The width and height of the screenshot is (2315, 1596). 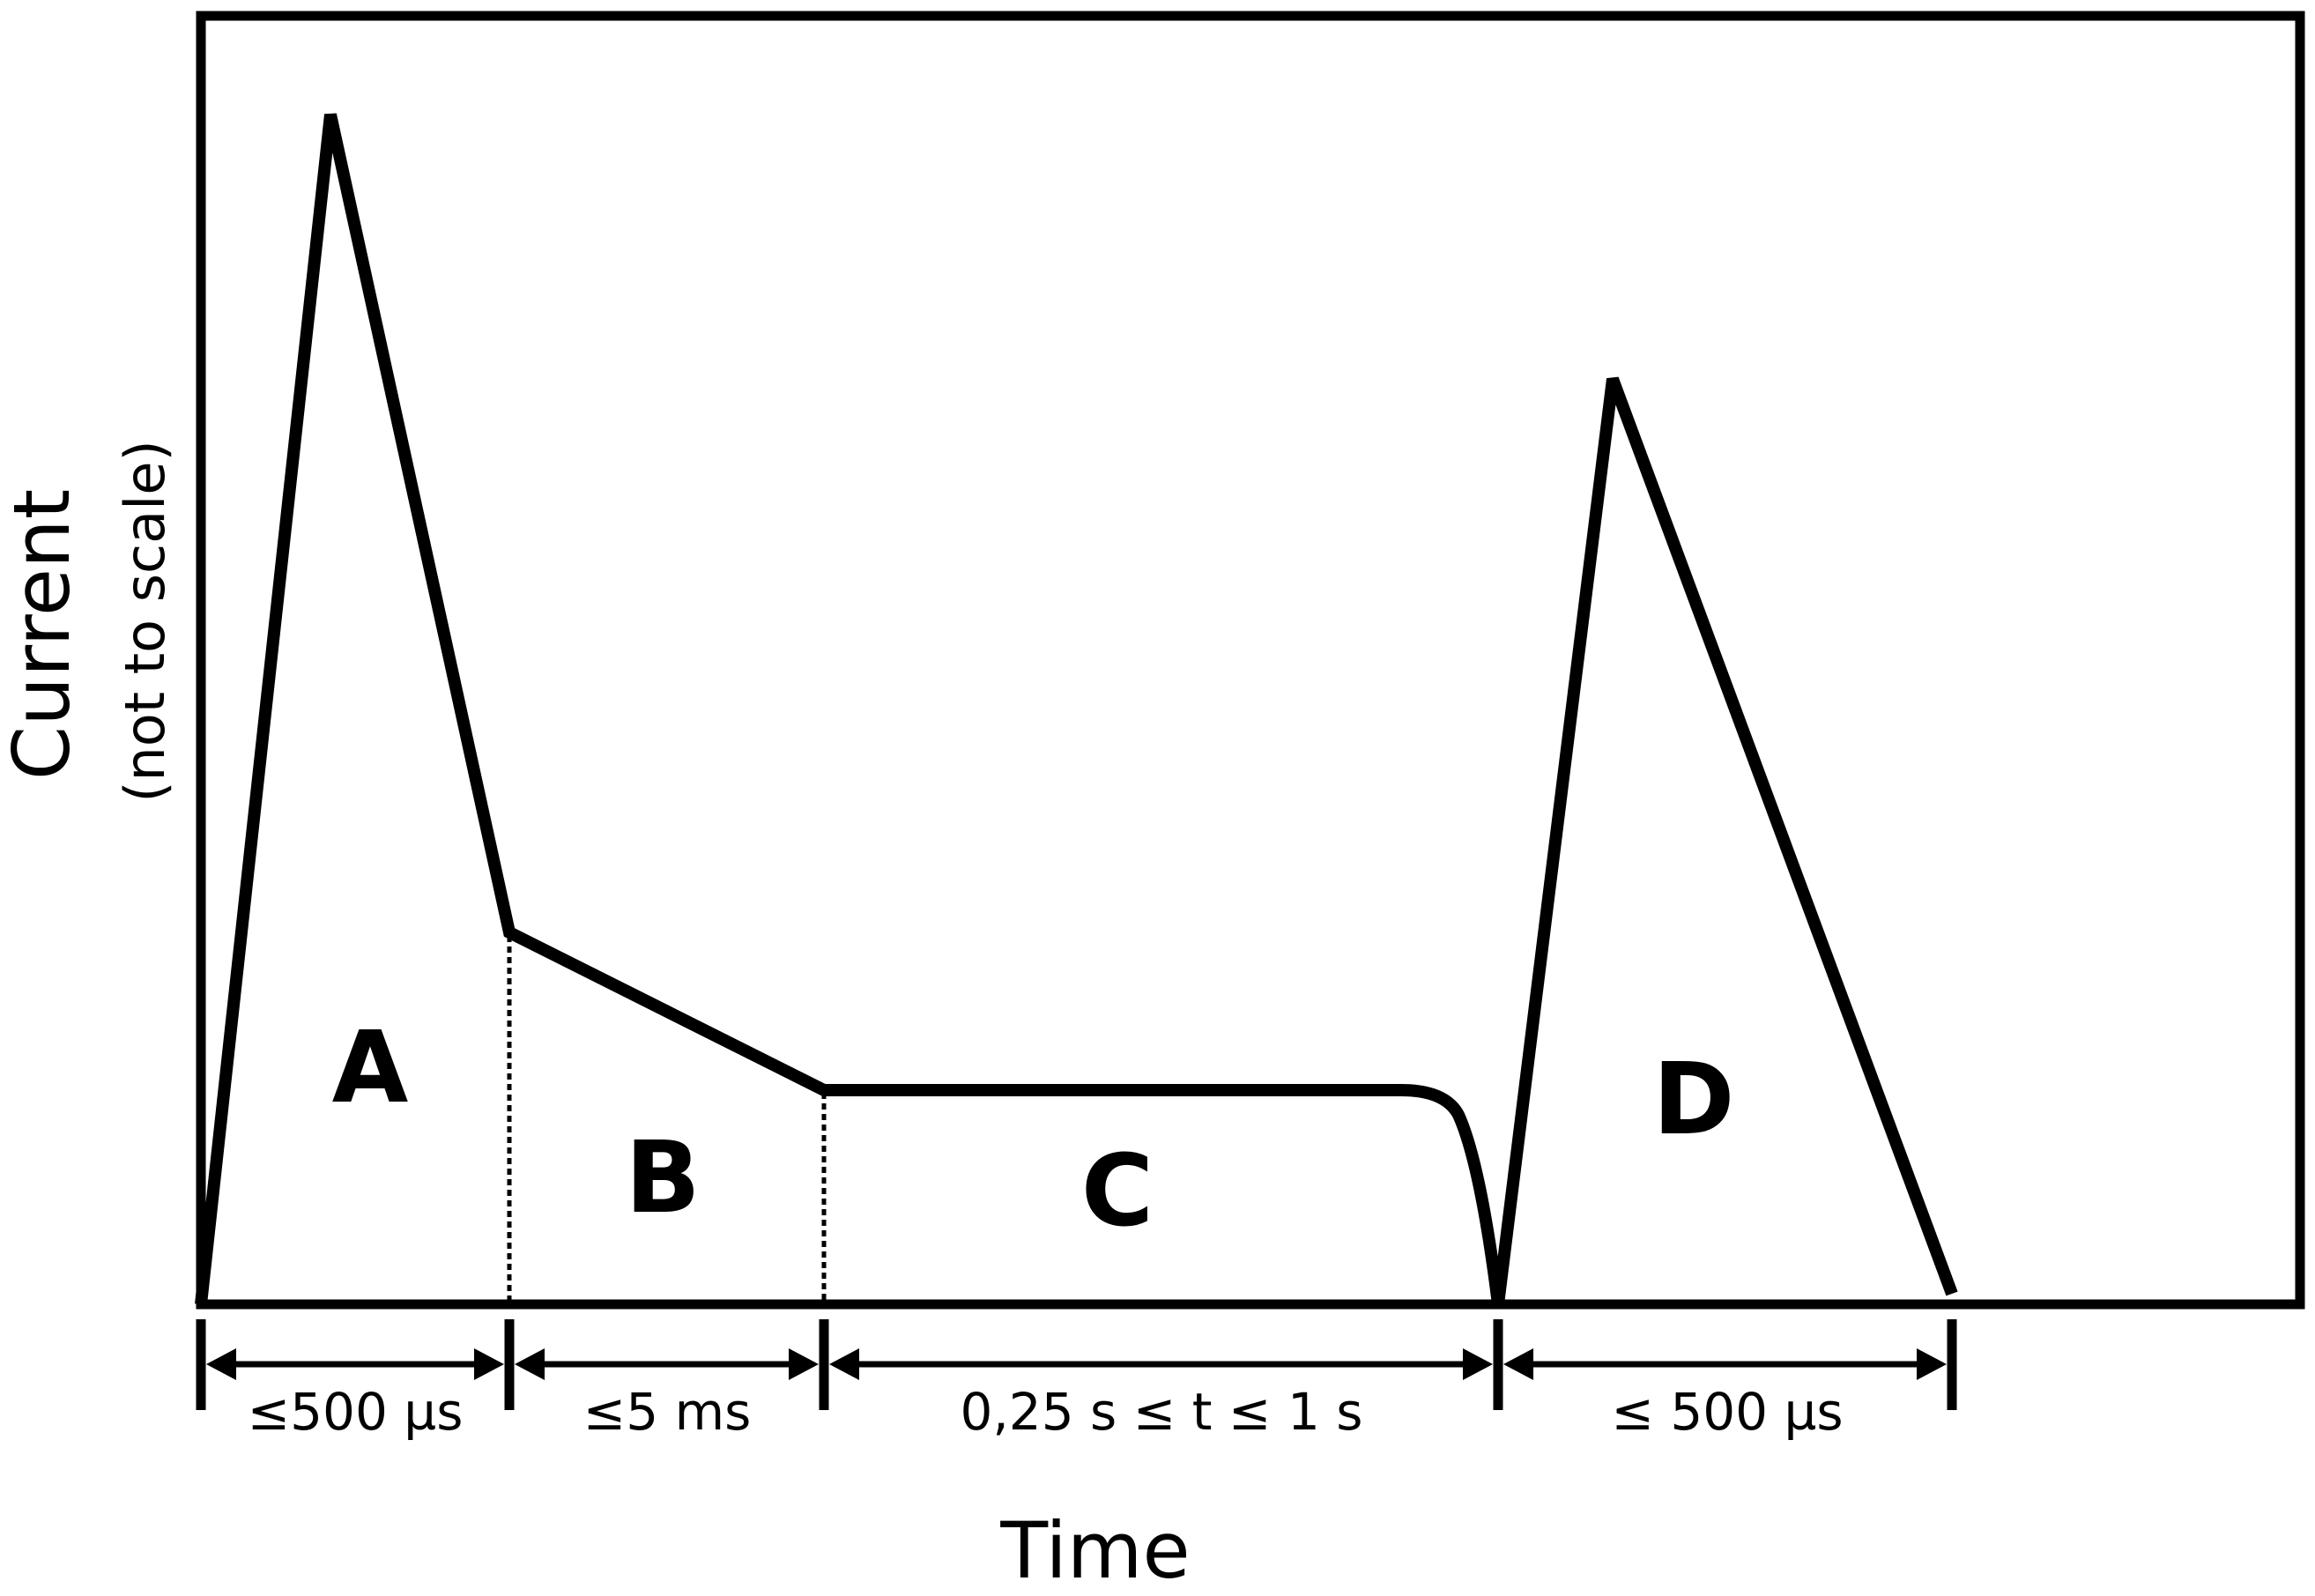 I want to click on duration-label-b: ≤5 ms, so click(x=667, y=1412).